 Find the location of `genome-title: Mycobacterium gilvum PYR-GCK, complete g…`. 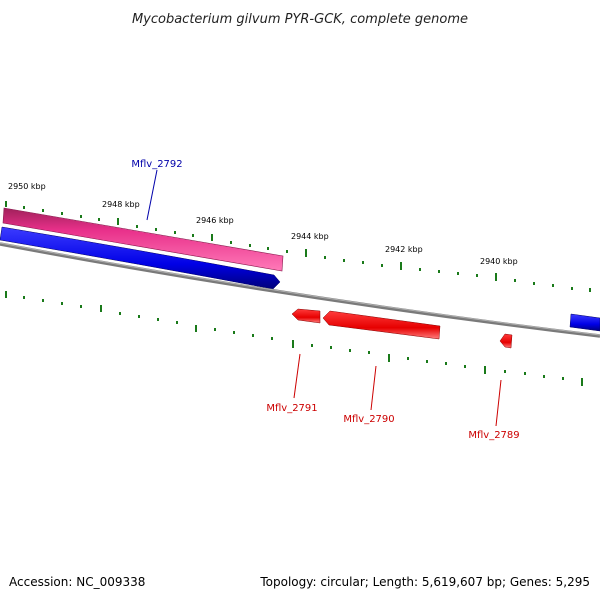

genome-title: Mycobacterium gilvum PYR-GCK, complete g… is located at coordinates (300, 19).